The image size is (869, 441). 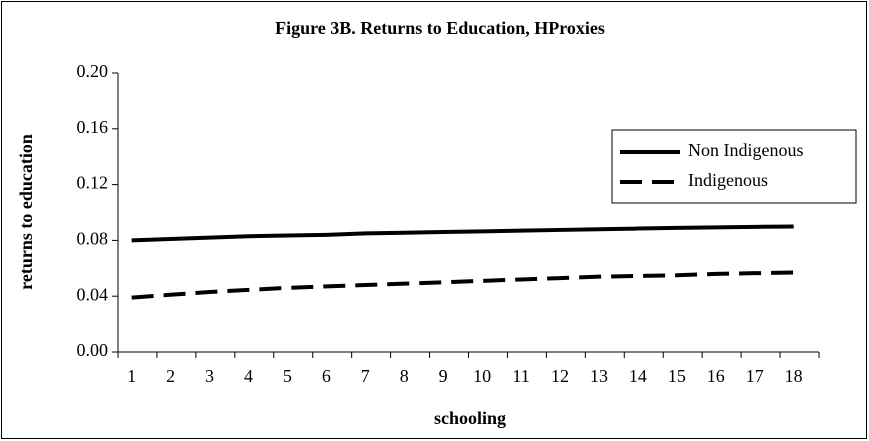 What do you see at coordinates (209, 376) in the screenshot?
I see `x-tick-label: 3` at bounding box center [209, 376].